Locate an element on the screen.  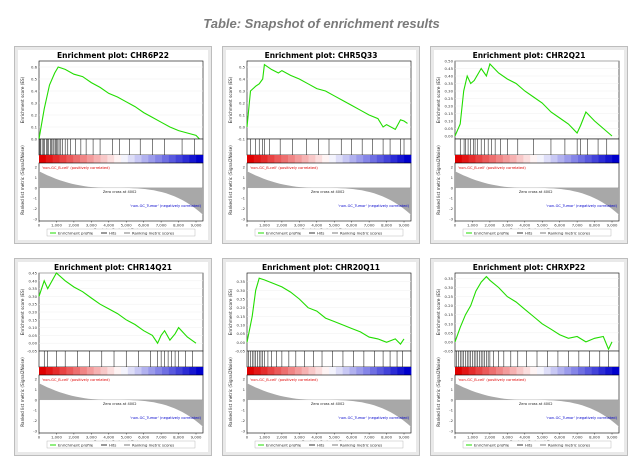
es-y-tick-label: 0.10 is located at coordinates (449, 323).